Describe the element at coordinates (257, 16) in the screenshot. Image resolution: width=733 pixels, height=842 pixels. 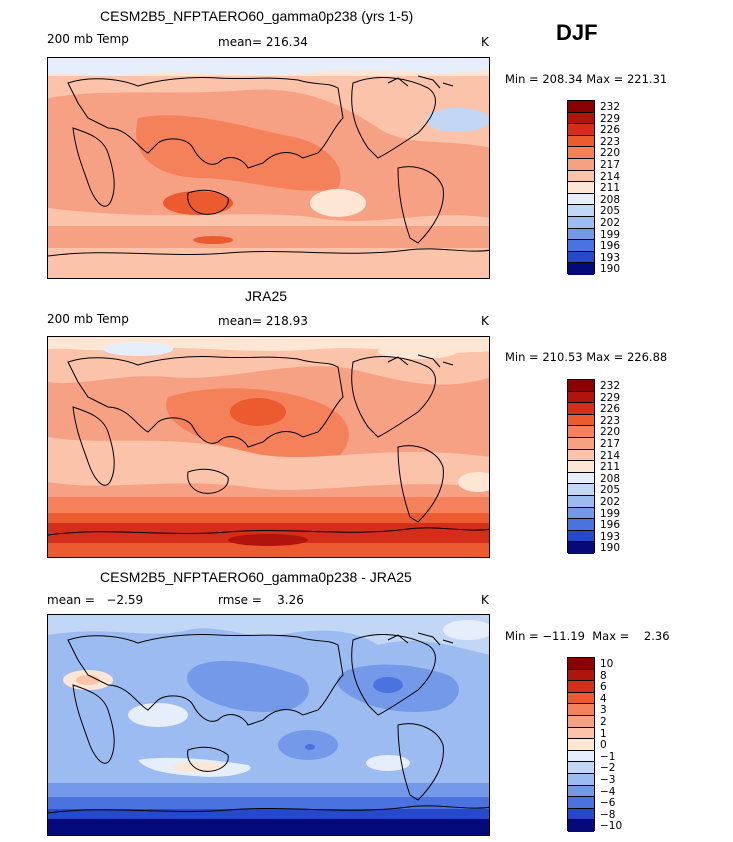
I see `panel1-title: CESM2B5_NFPTAERO60_gamma0p238 (yrs 1-5)` at that location.